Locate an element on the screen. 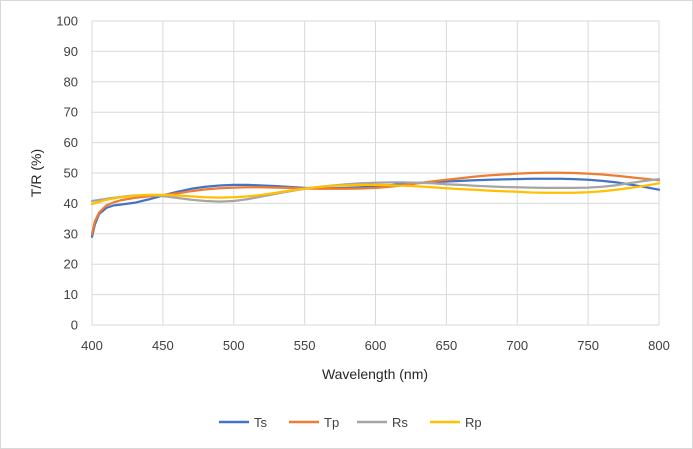 The image size is (693, 449). legend-label-tp: Tp is located at coordinates (331, 422).